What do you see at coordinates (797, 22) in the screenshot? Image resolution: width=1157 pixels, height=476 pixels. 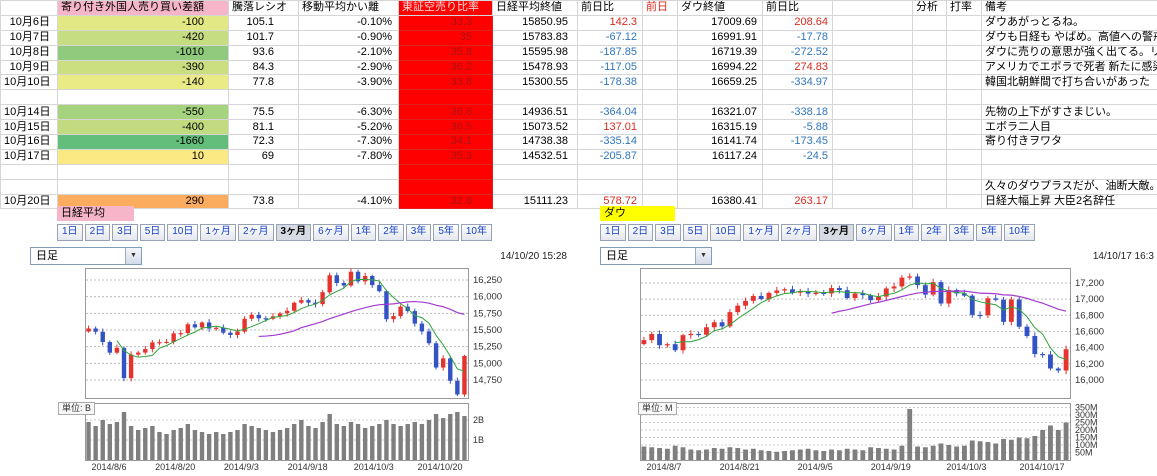 I see `cell-dchg: 208.64` at bounding box center [797, 22].